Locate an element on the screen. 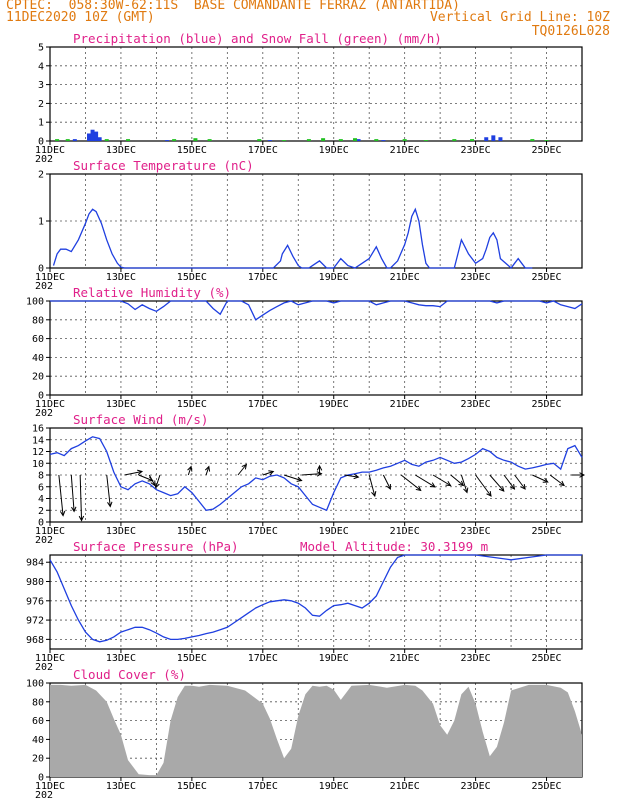 The width and height of the screenshot is (618, 800). y-tick-label: 20 is located at coordinates (38, 377).